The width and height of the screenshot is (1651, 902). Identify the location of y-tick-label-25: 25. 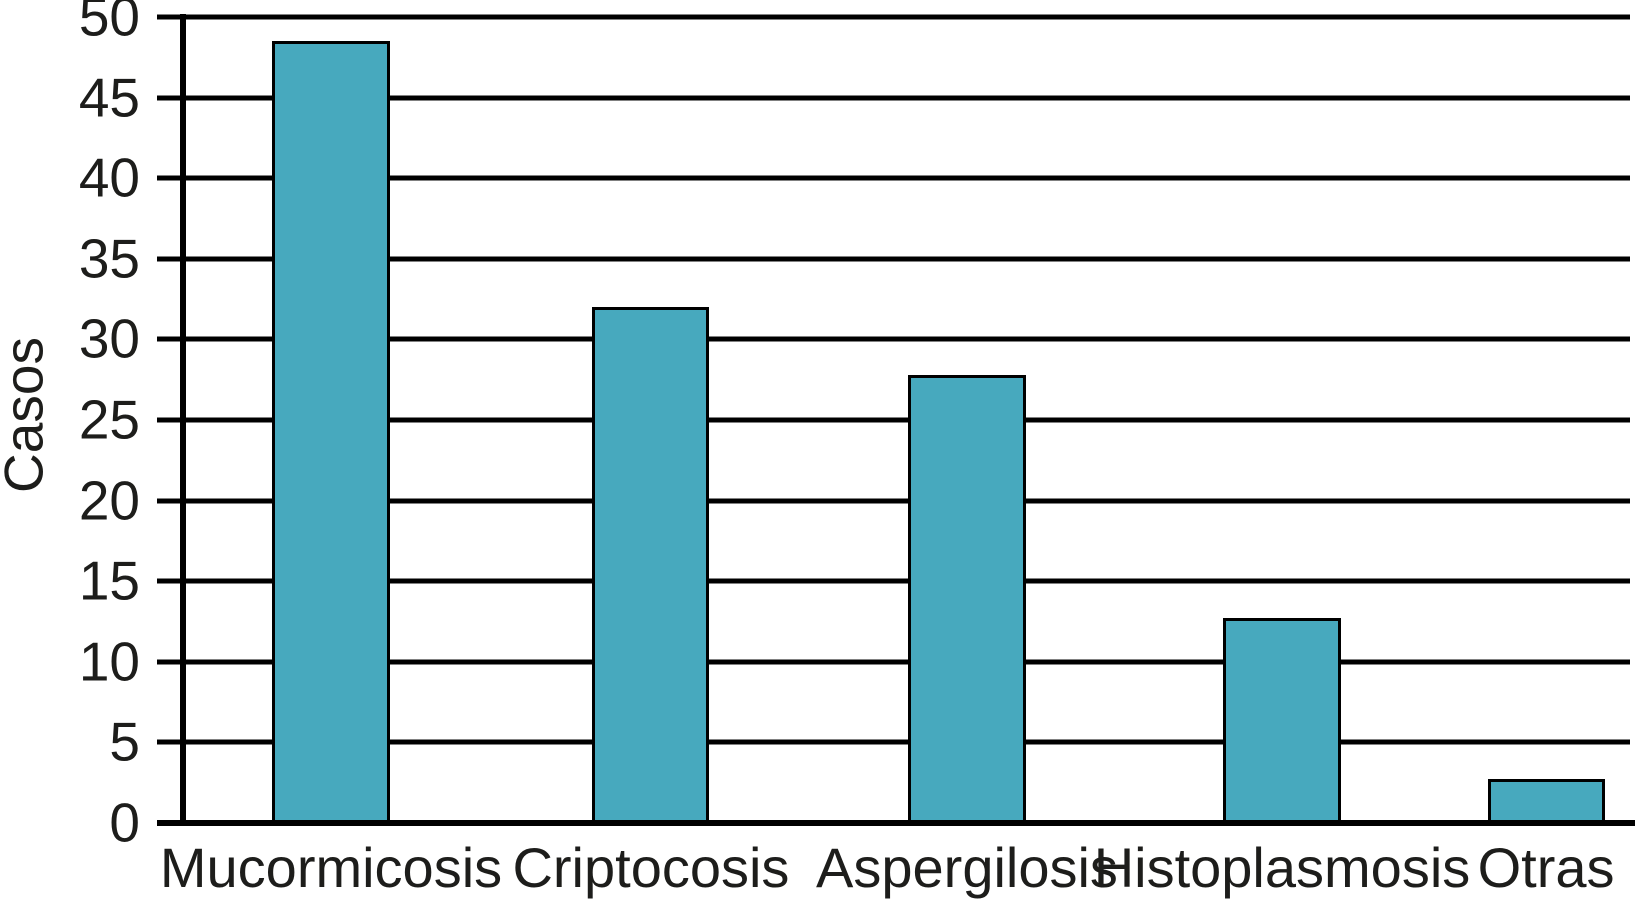
(109, 419).